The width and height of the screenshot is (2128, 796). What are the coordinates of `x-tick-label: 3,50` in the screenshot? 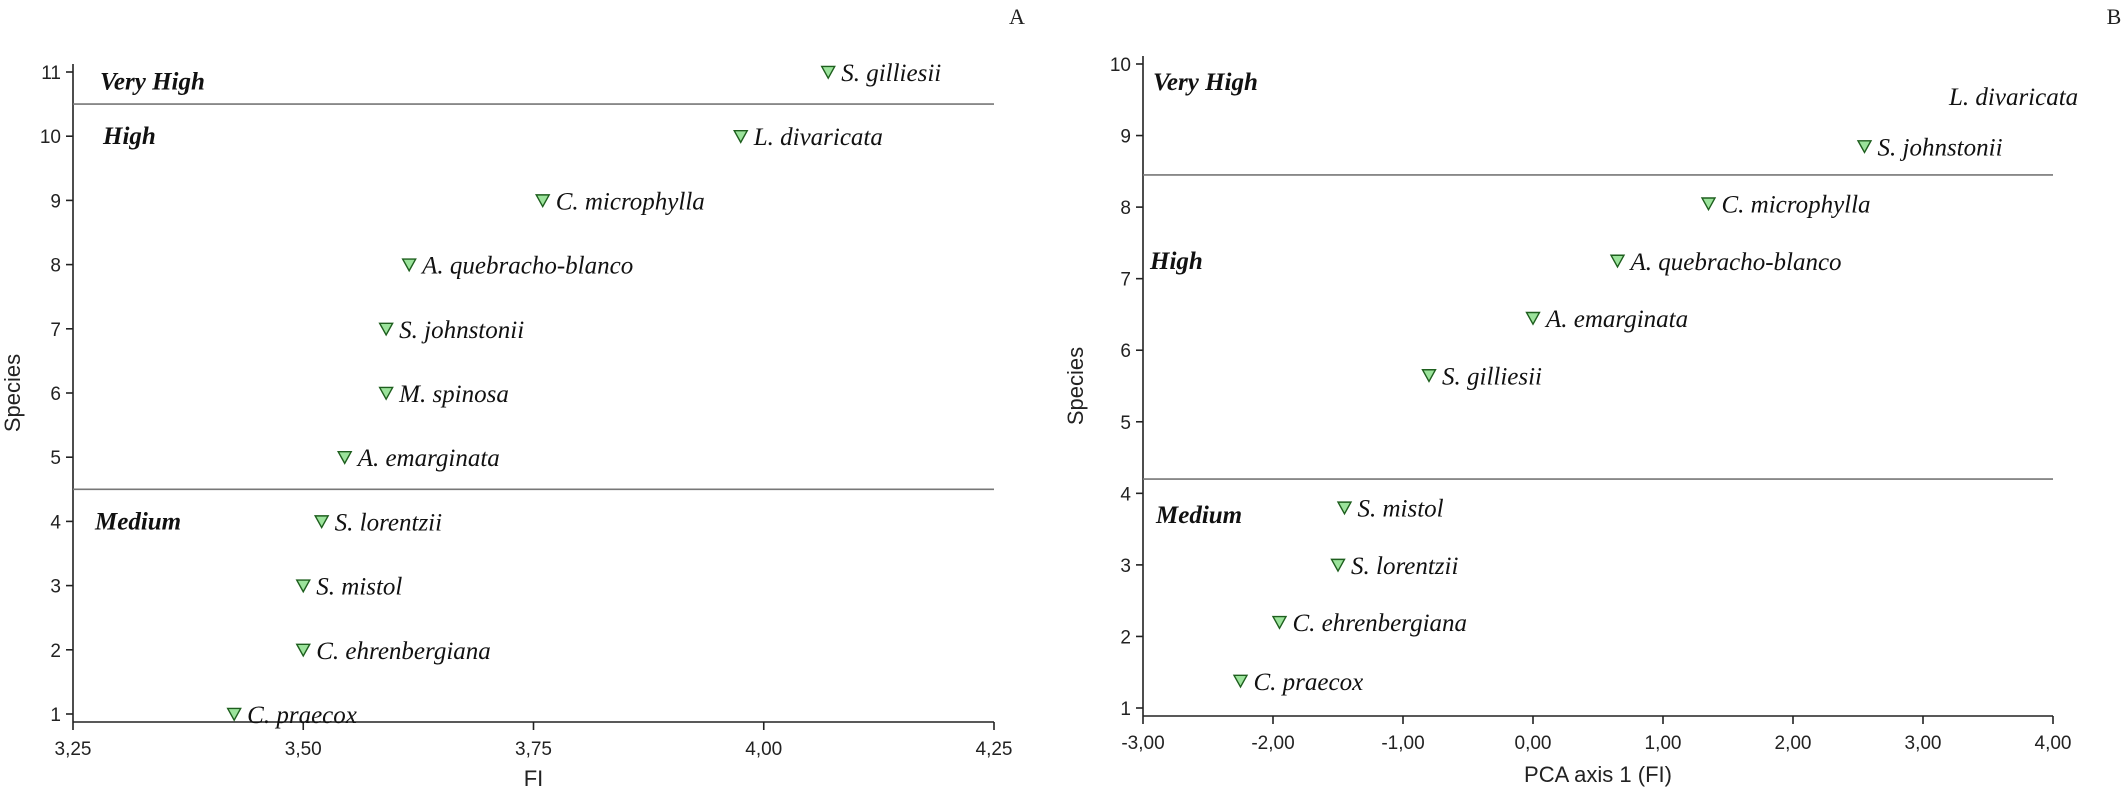 It's located at (303, 749).